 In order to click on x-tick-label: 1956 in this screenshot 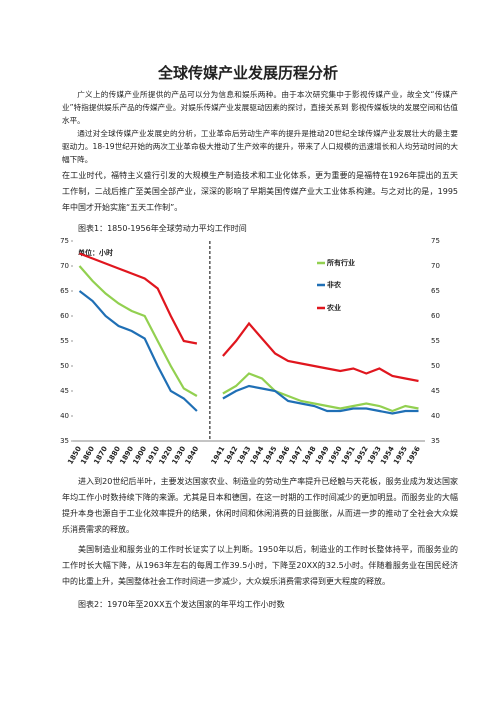, I will do `click(413, 455)`.